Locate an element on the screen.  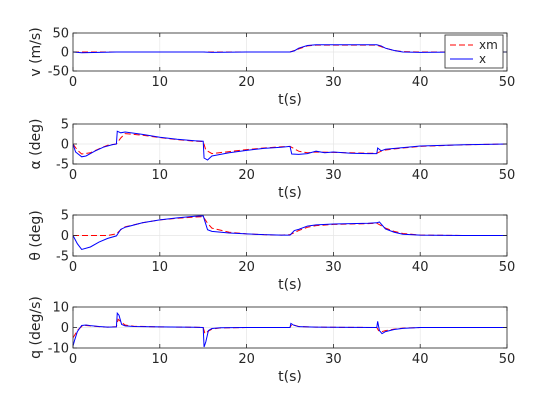
legend-box is located at coordinates (474, 51).